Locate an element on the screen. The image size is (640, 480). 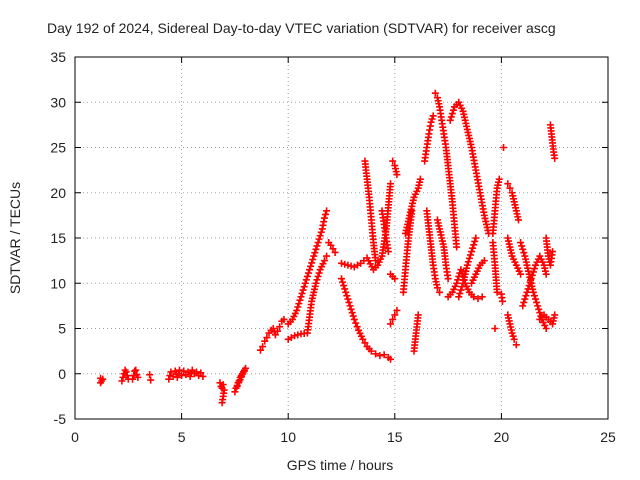
y-tick-label: 0 is located at coordinates (62, 374).